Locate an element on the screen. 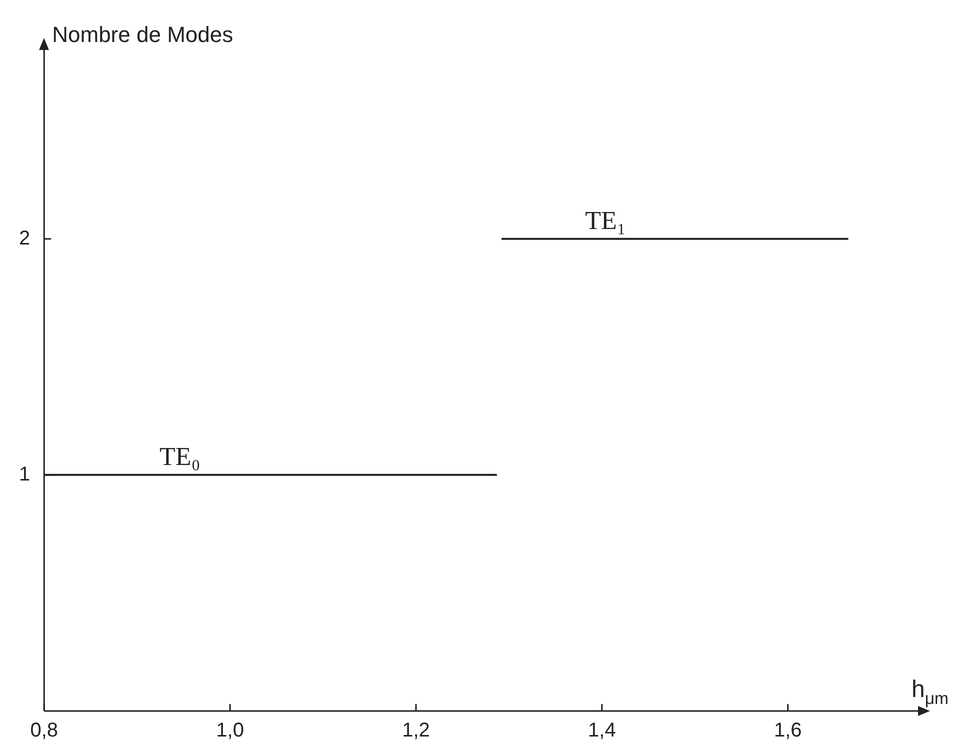 The image size is (968, 756). x-tick-label: 1,2 is located at coordinates (416, 731).